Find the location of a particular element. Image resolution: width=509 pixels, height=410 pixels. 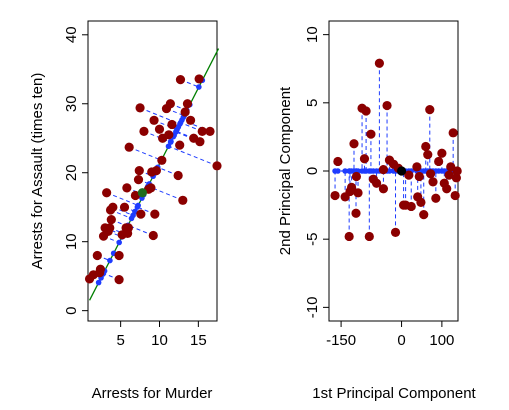

right-y-tick-label: -10 is located at coordinates (312, 308).